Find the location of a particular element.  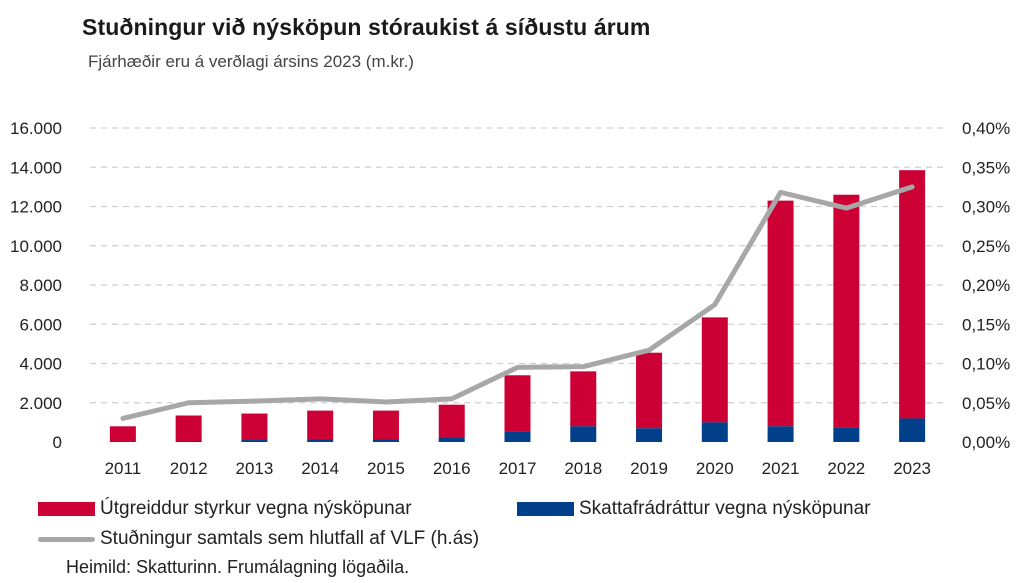

bar-tax-2015 is located at coordinates (385, 440).